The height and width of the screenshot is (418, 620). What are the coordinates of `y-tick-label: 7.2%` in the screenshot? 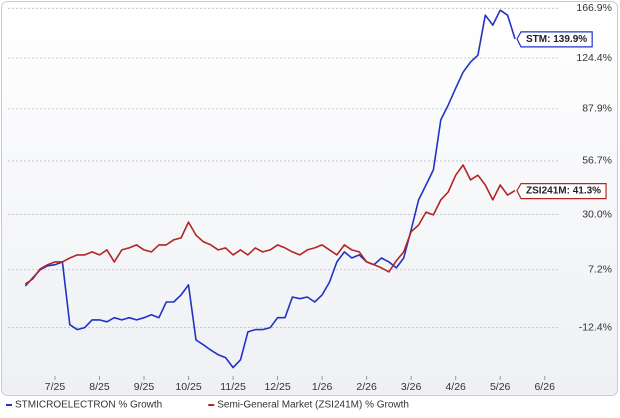 It's located at (600, 270).